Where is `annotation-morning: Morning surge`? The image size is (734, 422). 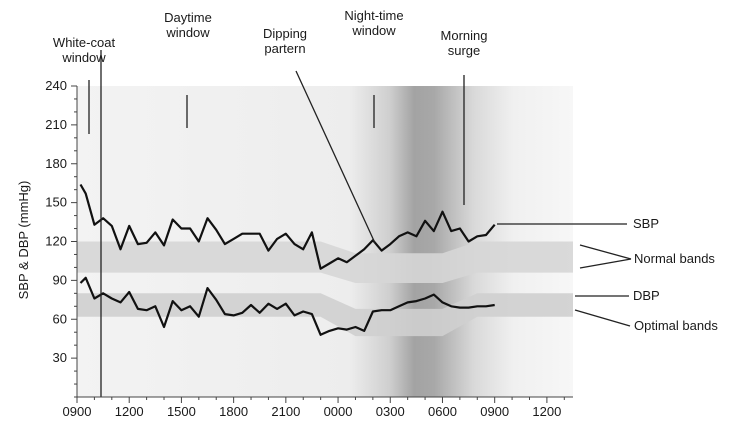 annotation-morning: Morning surge is located at coordinates (464, 43).